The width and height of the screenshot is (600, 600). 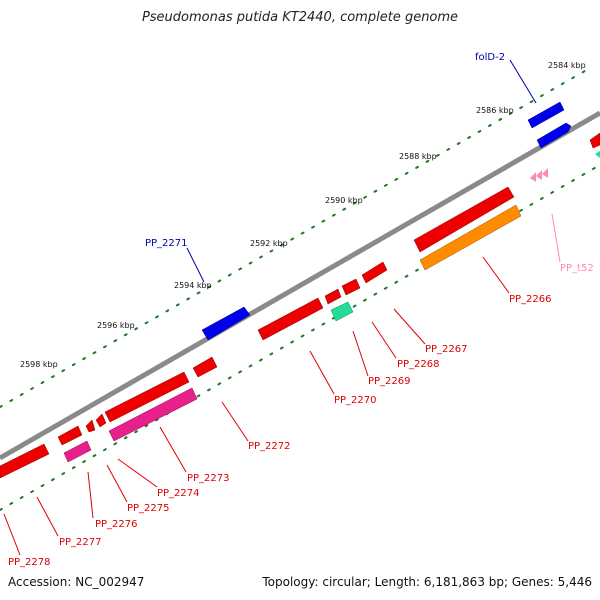 I want to click on kbp-label-2588: 2588 kbp, so click(x=418, y=156).